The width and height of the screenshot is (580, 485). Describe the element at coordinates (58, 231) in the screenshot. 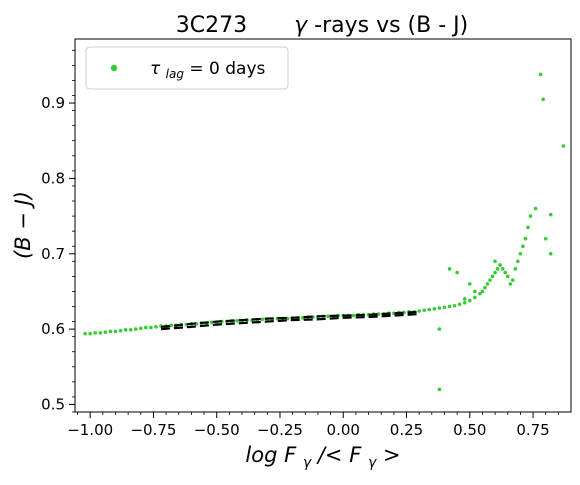

I see `y-axis-ticks: 0.5 0.6 0.7 0.8 0.9` at that location.